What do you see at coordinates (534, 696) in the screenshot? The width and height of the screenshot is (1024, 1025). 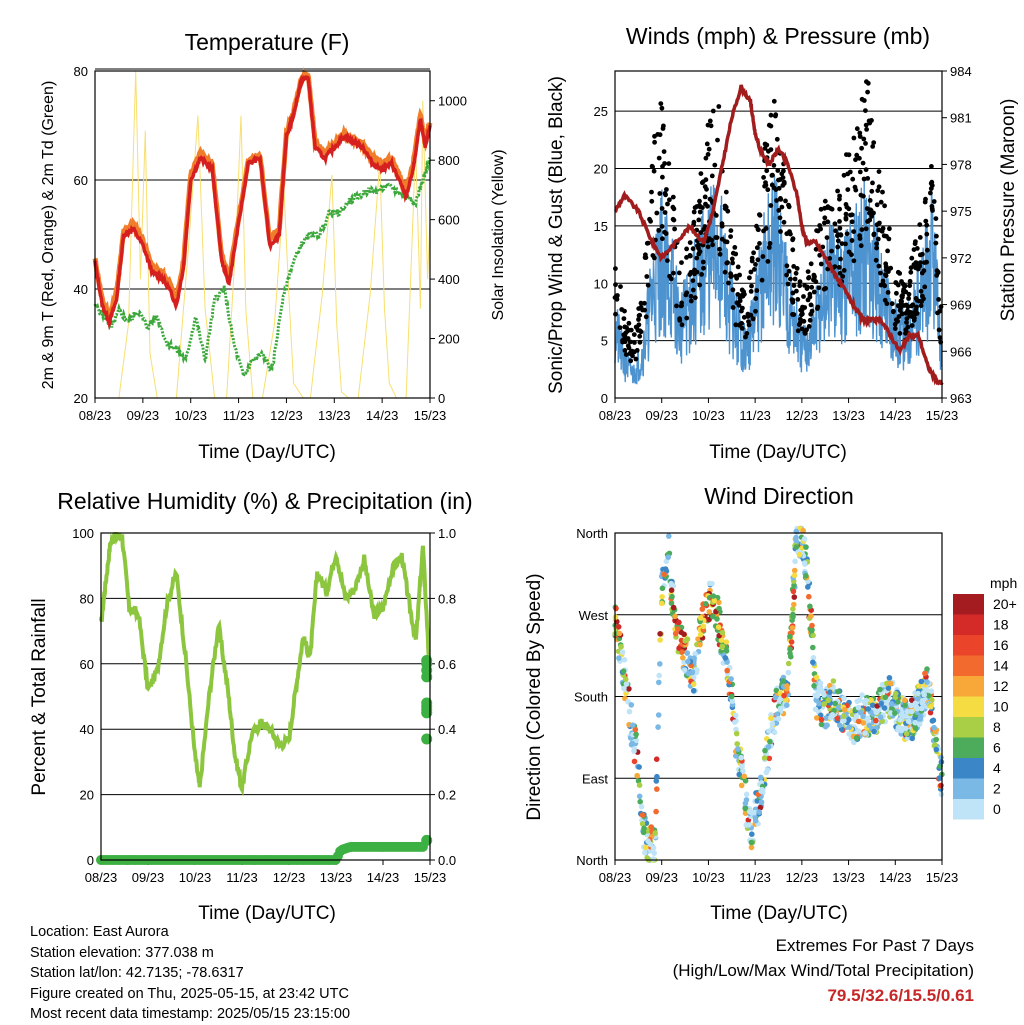 I see `direction-ylabel-left: Direction (Colored By Speed)` at bounding box center [534, 696].